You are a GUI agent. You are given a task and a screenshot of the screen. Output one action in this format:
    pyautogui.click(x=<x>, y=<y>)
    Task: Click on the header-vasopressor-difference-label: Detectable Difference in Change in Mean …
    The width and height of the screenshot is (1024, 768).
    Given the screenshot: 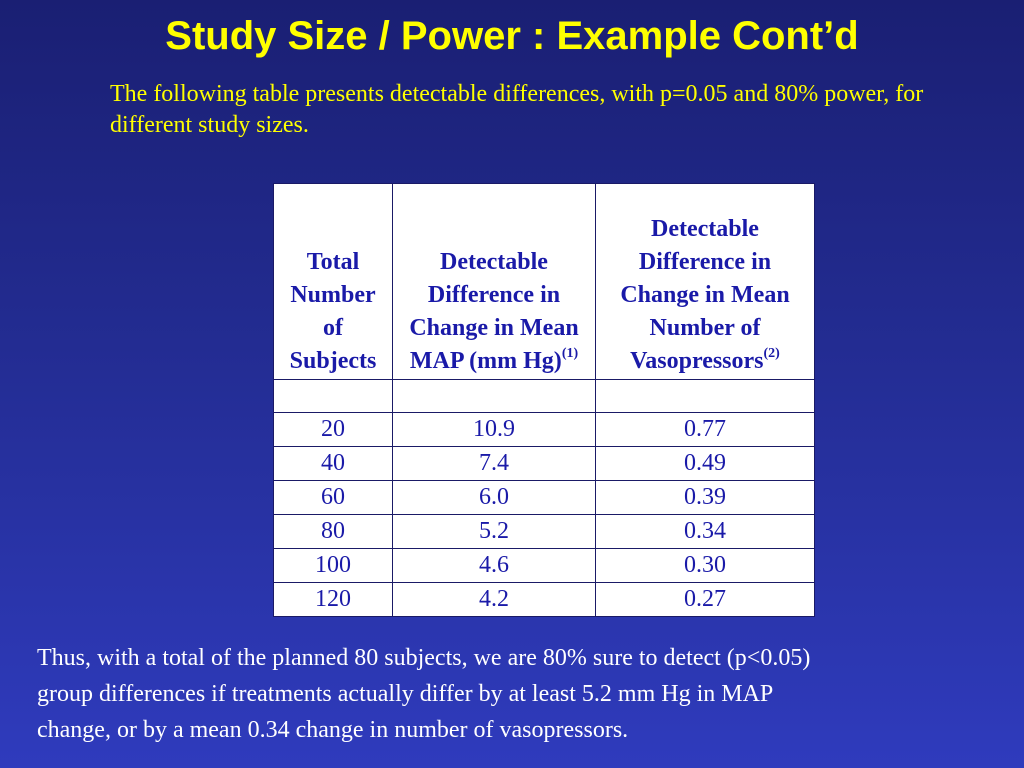 What is the action you would take?
    pyautogui.click(x=705, y=295)
    